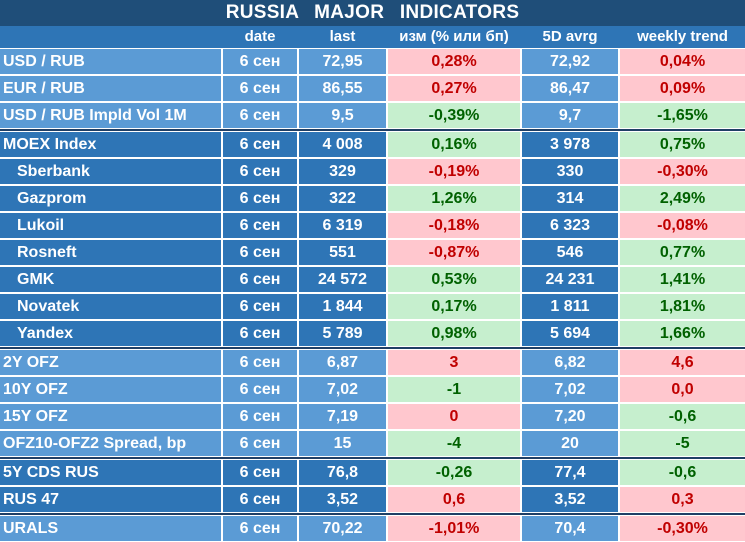 This screenshot has width=745, height=542. I want to click on indicator-change: 0,17%, so click(454, 306).